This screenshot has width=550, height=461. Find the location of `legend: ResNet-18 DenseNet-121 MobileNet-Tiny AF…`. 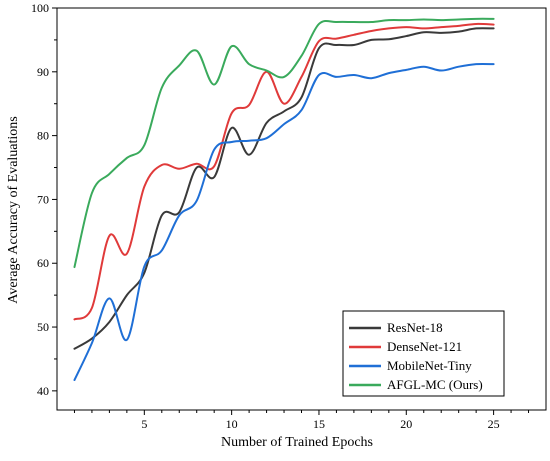

legend: ResNet-18 DenseNet-121 MobileNet-Tiny AF… is located at coordinates (423, 353).